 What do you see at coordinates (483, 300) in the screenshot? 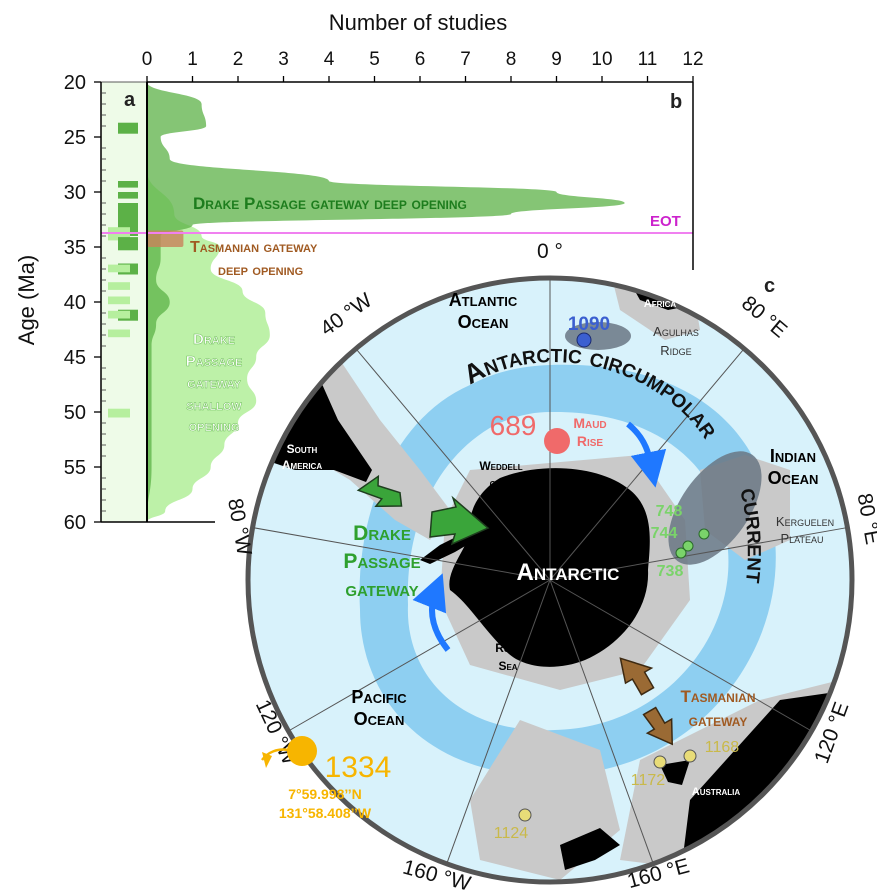
I see `atlantic-ocean-label-1: Atlantic` at bounding box center [483, 300].